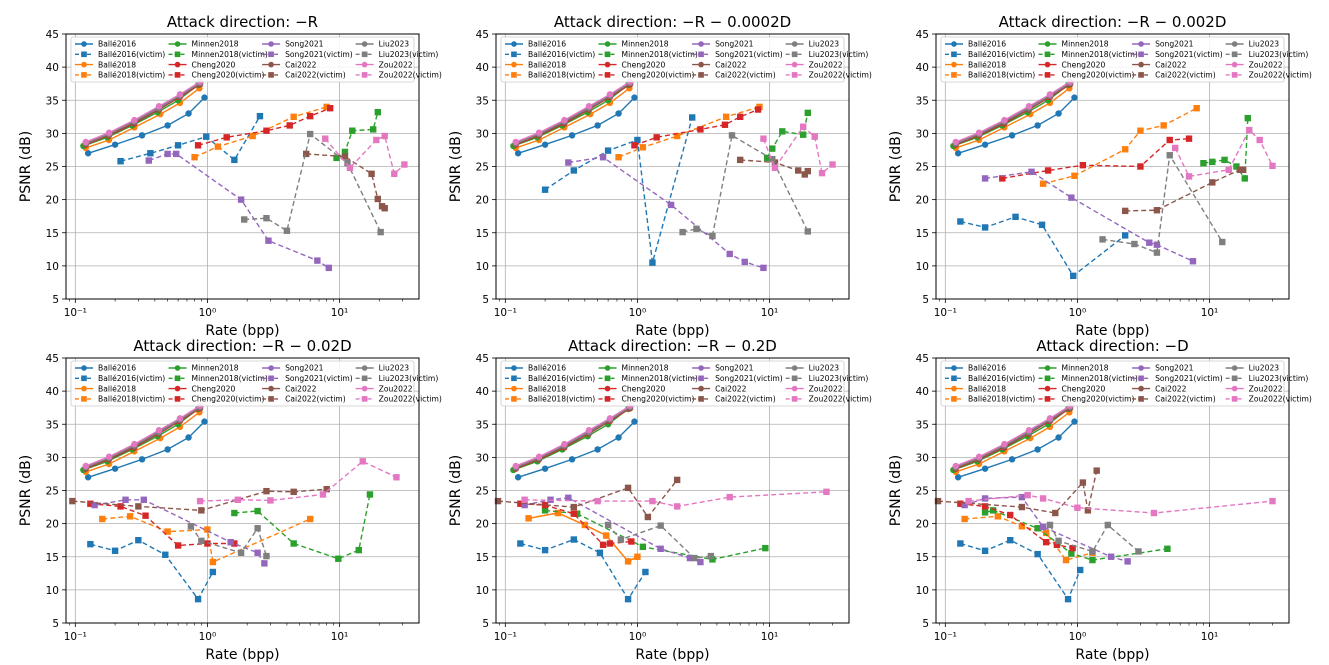 The width and height of the screenshot is (1329, 665). Describe the element at coordinates (260, 132) in the screenshot. I see `series-ball-2018-victim` at that location.